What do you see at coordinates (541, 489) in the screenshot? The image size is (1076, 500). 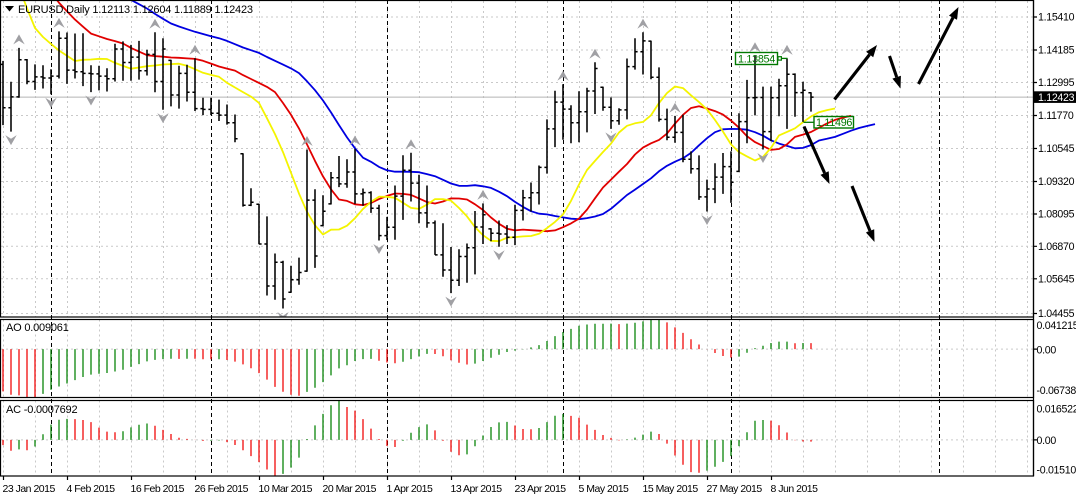 I see `svg-text: 23 Apr 2015` at bounding box center [541, 489].